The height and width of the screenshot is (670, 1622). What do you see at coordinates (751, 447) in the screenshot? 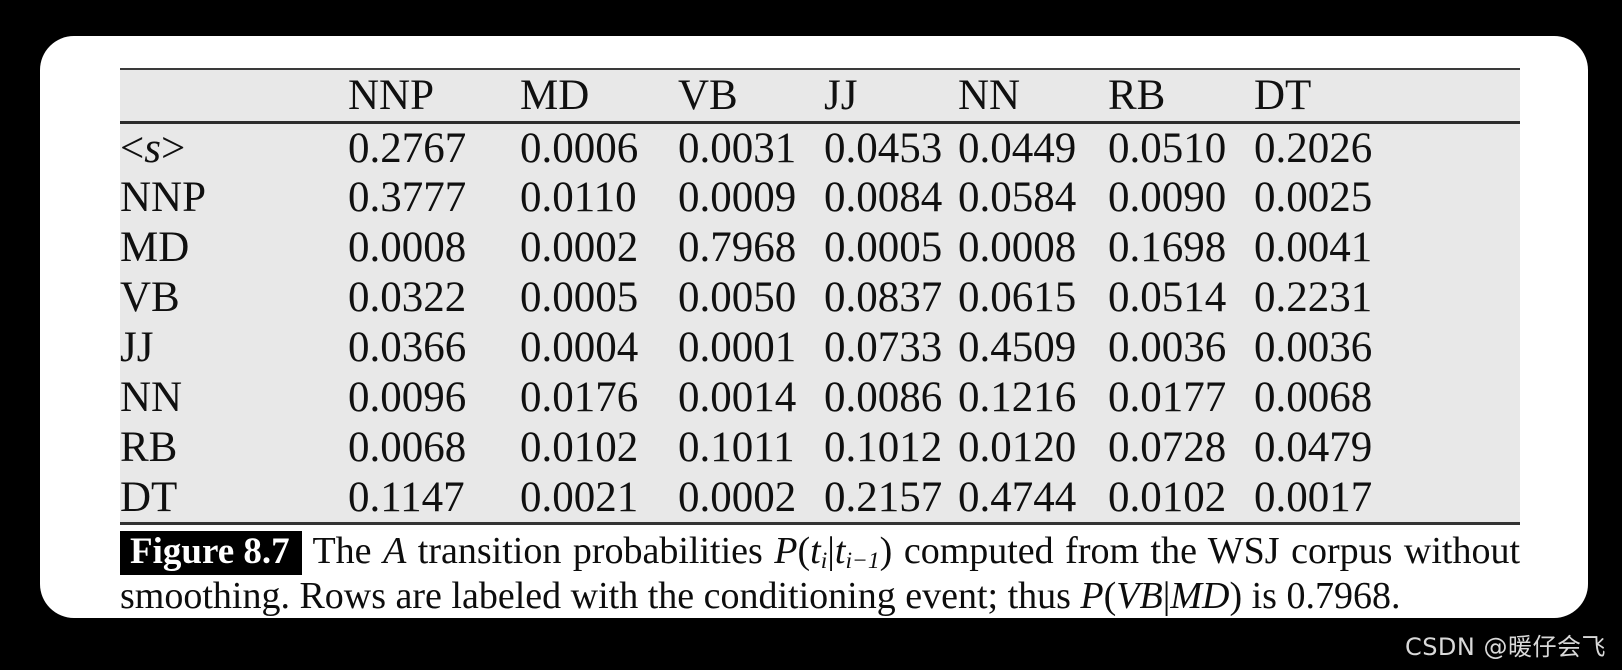
I see `prob-cell: 0.1011` at bounding box center [751, 447].